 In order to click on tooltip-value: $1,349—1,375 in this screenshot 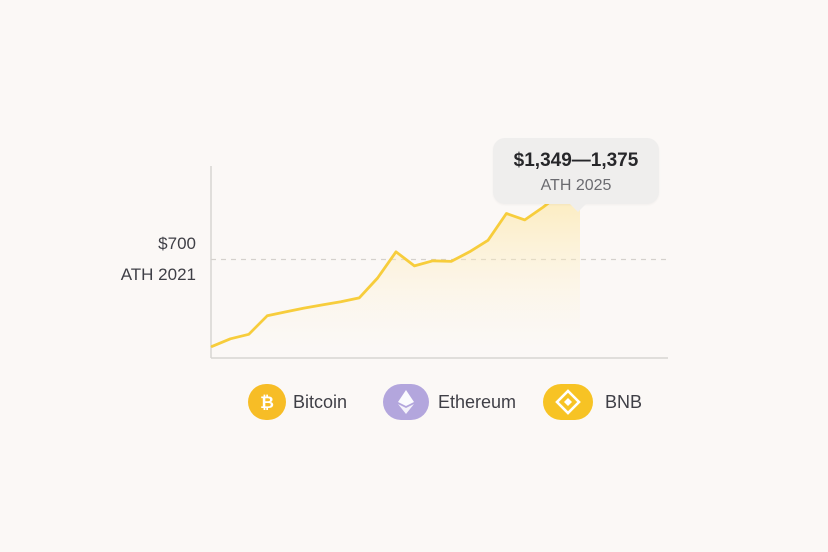, I will do `click(576, 160)`.